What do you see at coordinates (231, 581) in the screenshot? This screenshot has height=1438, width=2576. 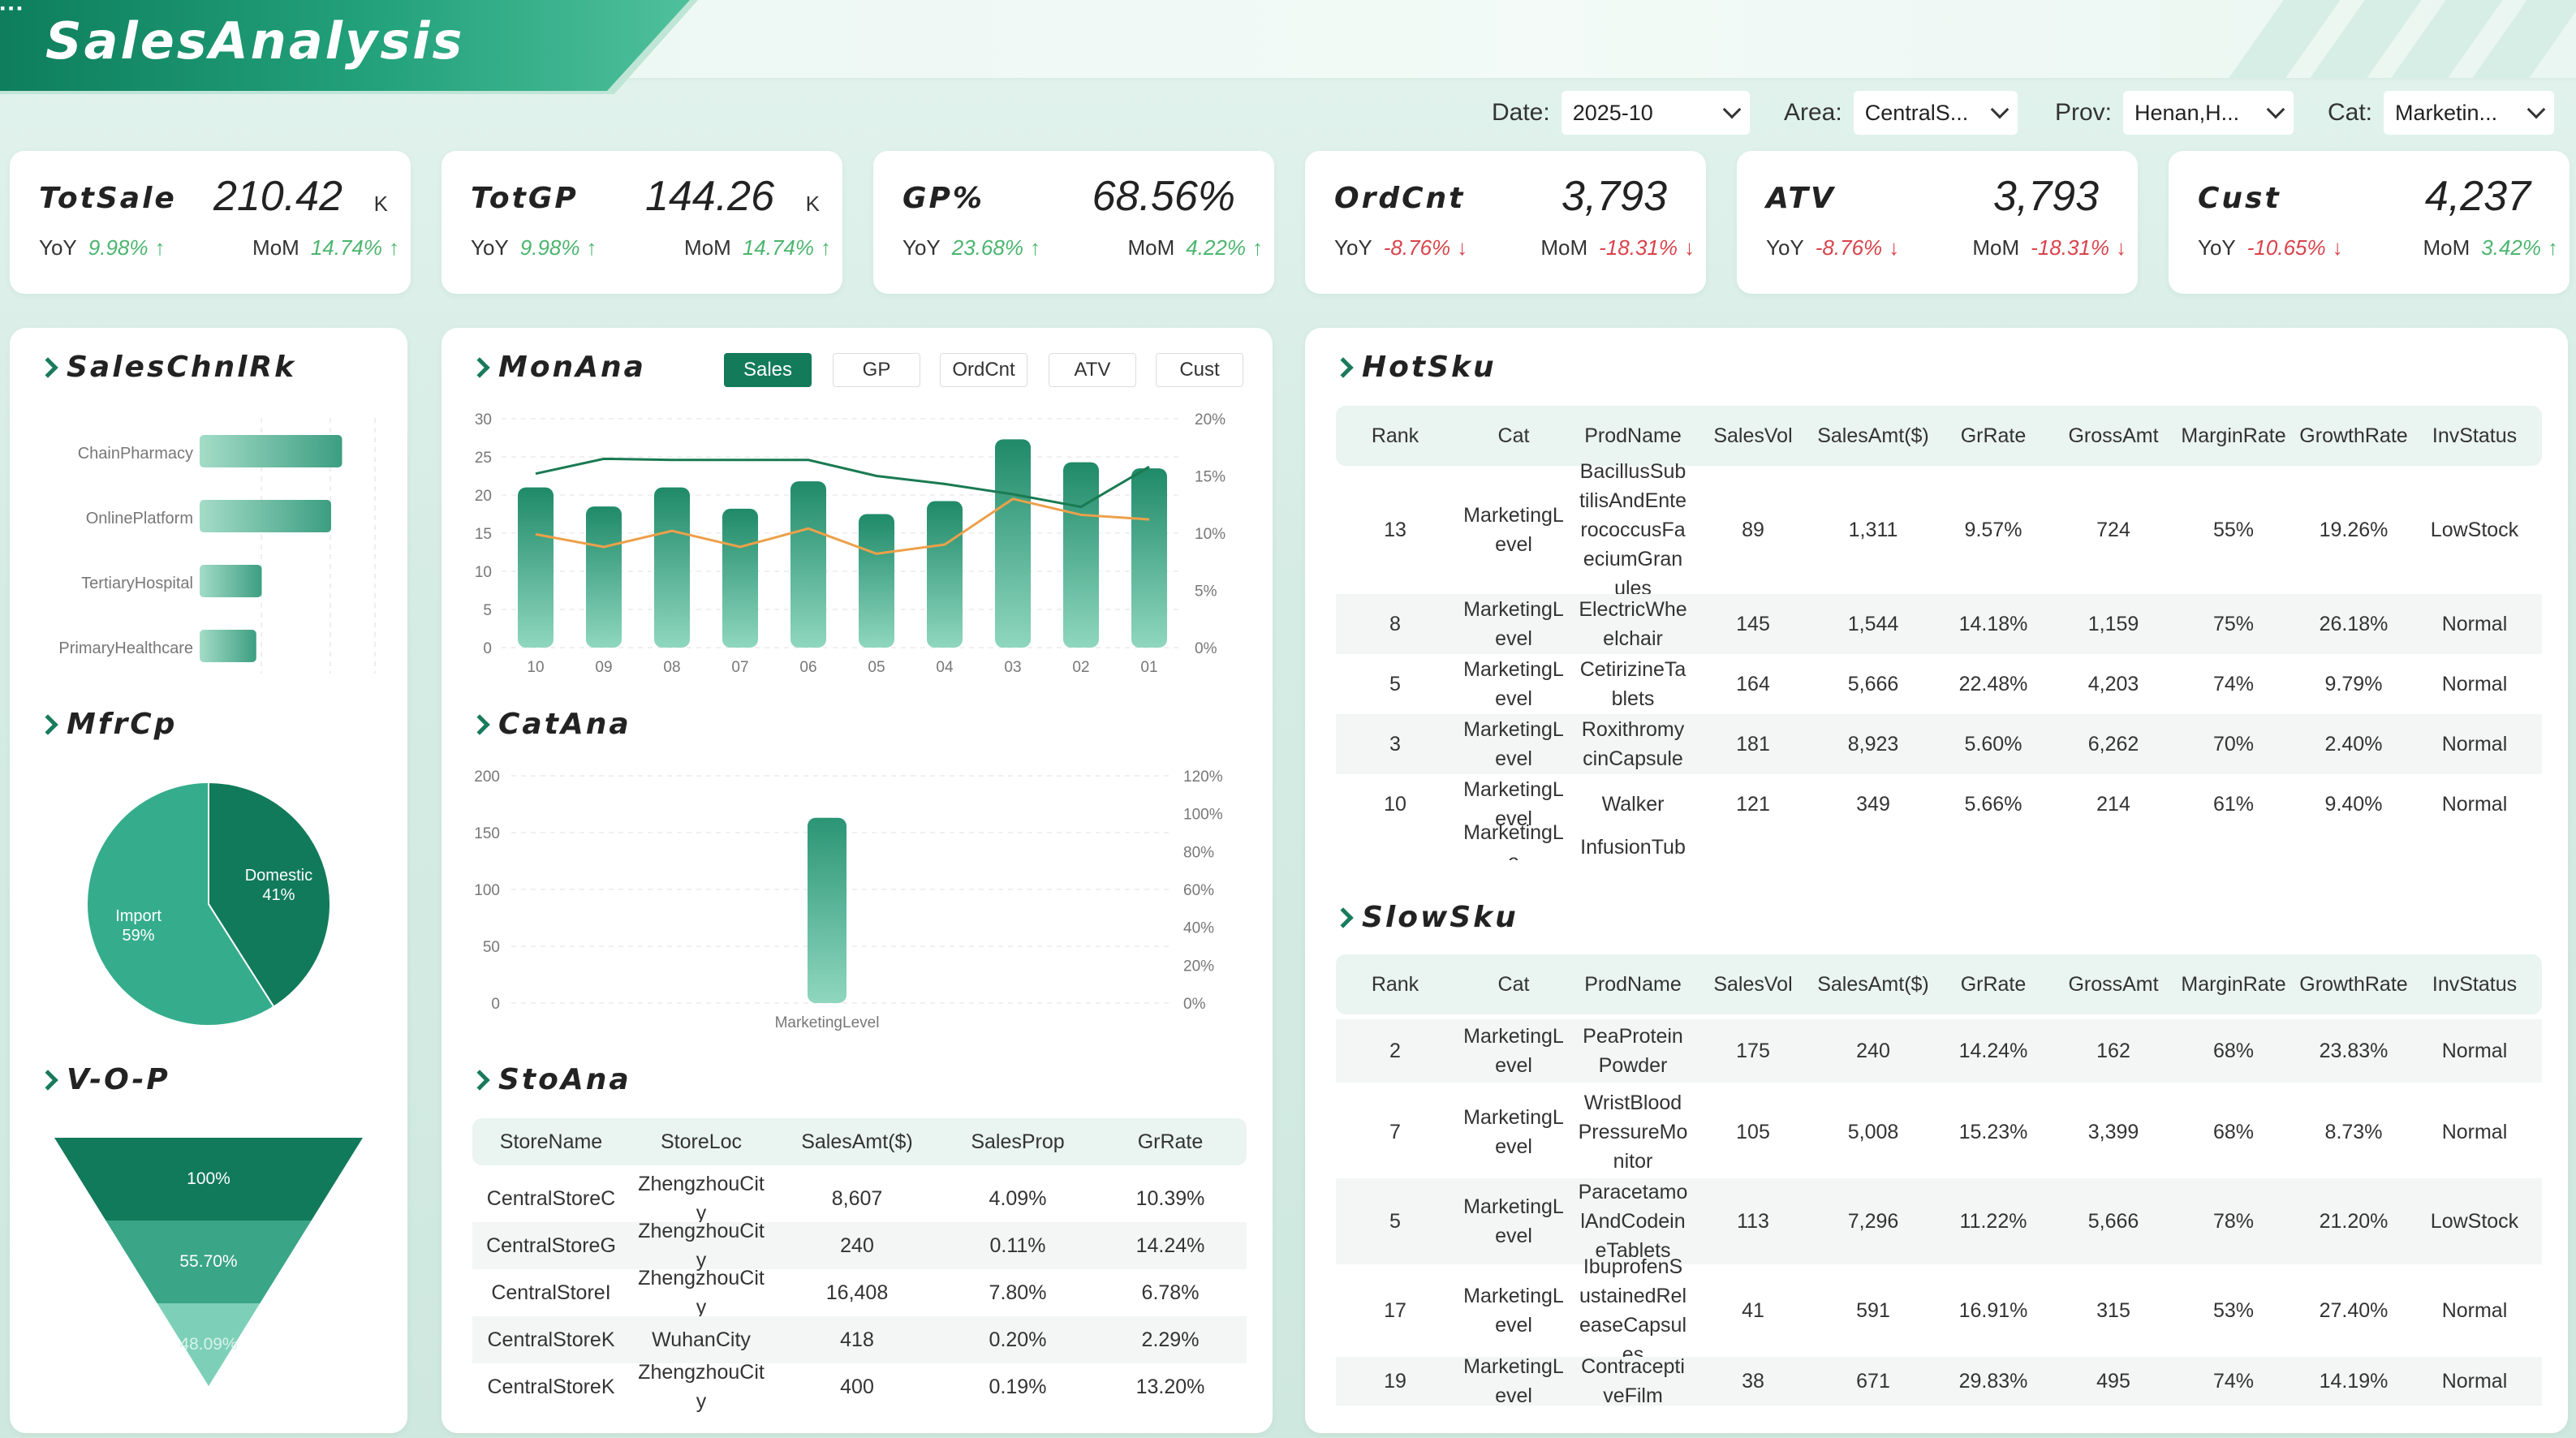 I see `channel-bar` at bounding box center [231, 581].